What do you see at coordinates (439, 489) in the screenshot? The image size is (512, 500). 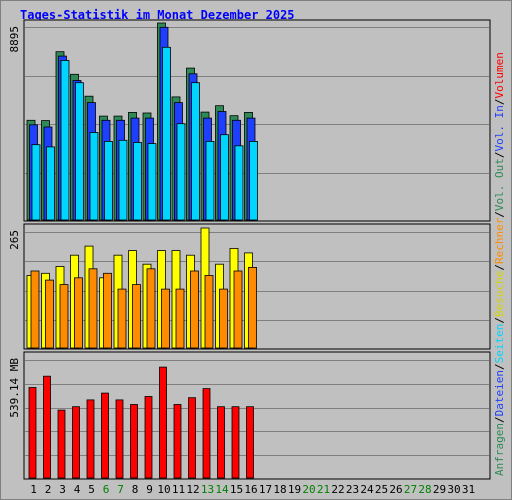 I see `x-tick-label: 29` at bounding box center [439, 489].